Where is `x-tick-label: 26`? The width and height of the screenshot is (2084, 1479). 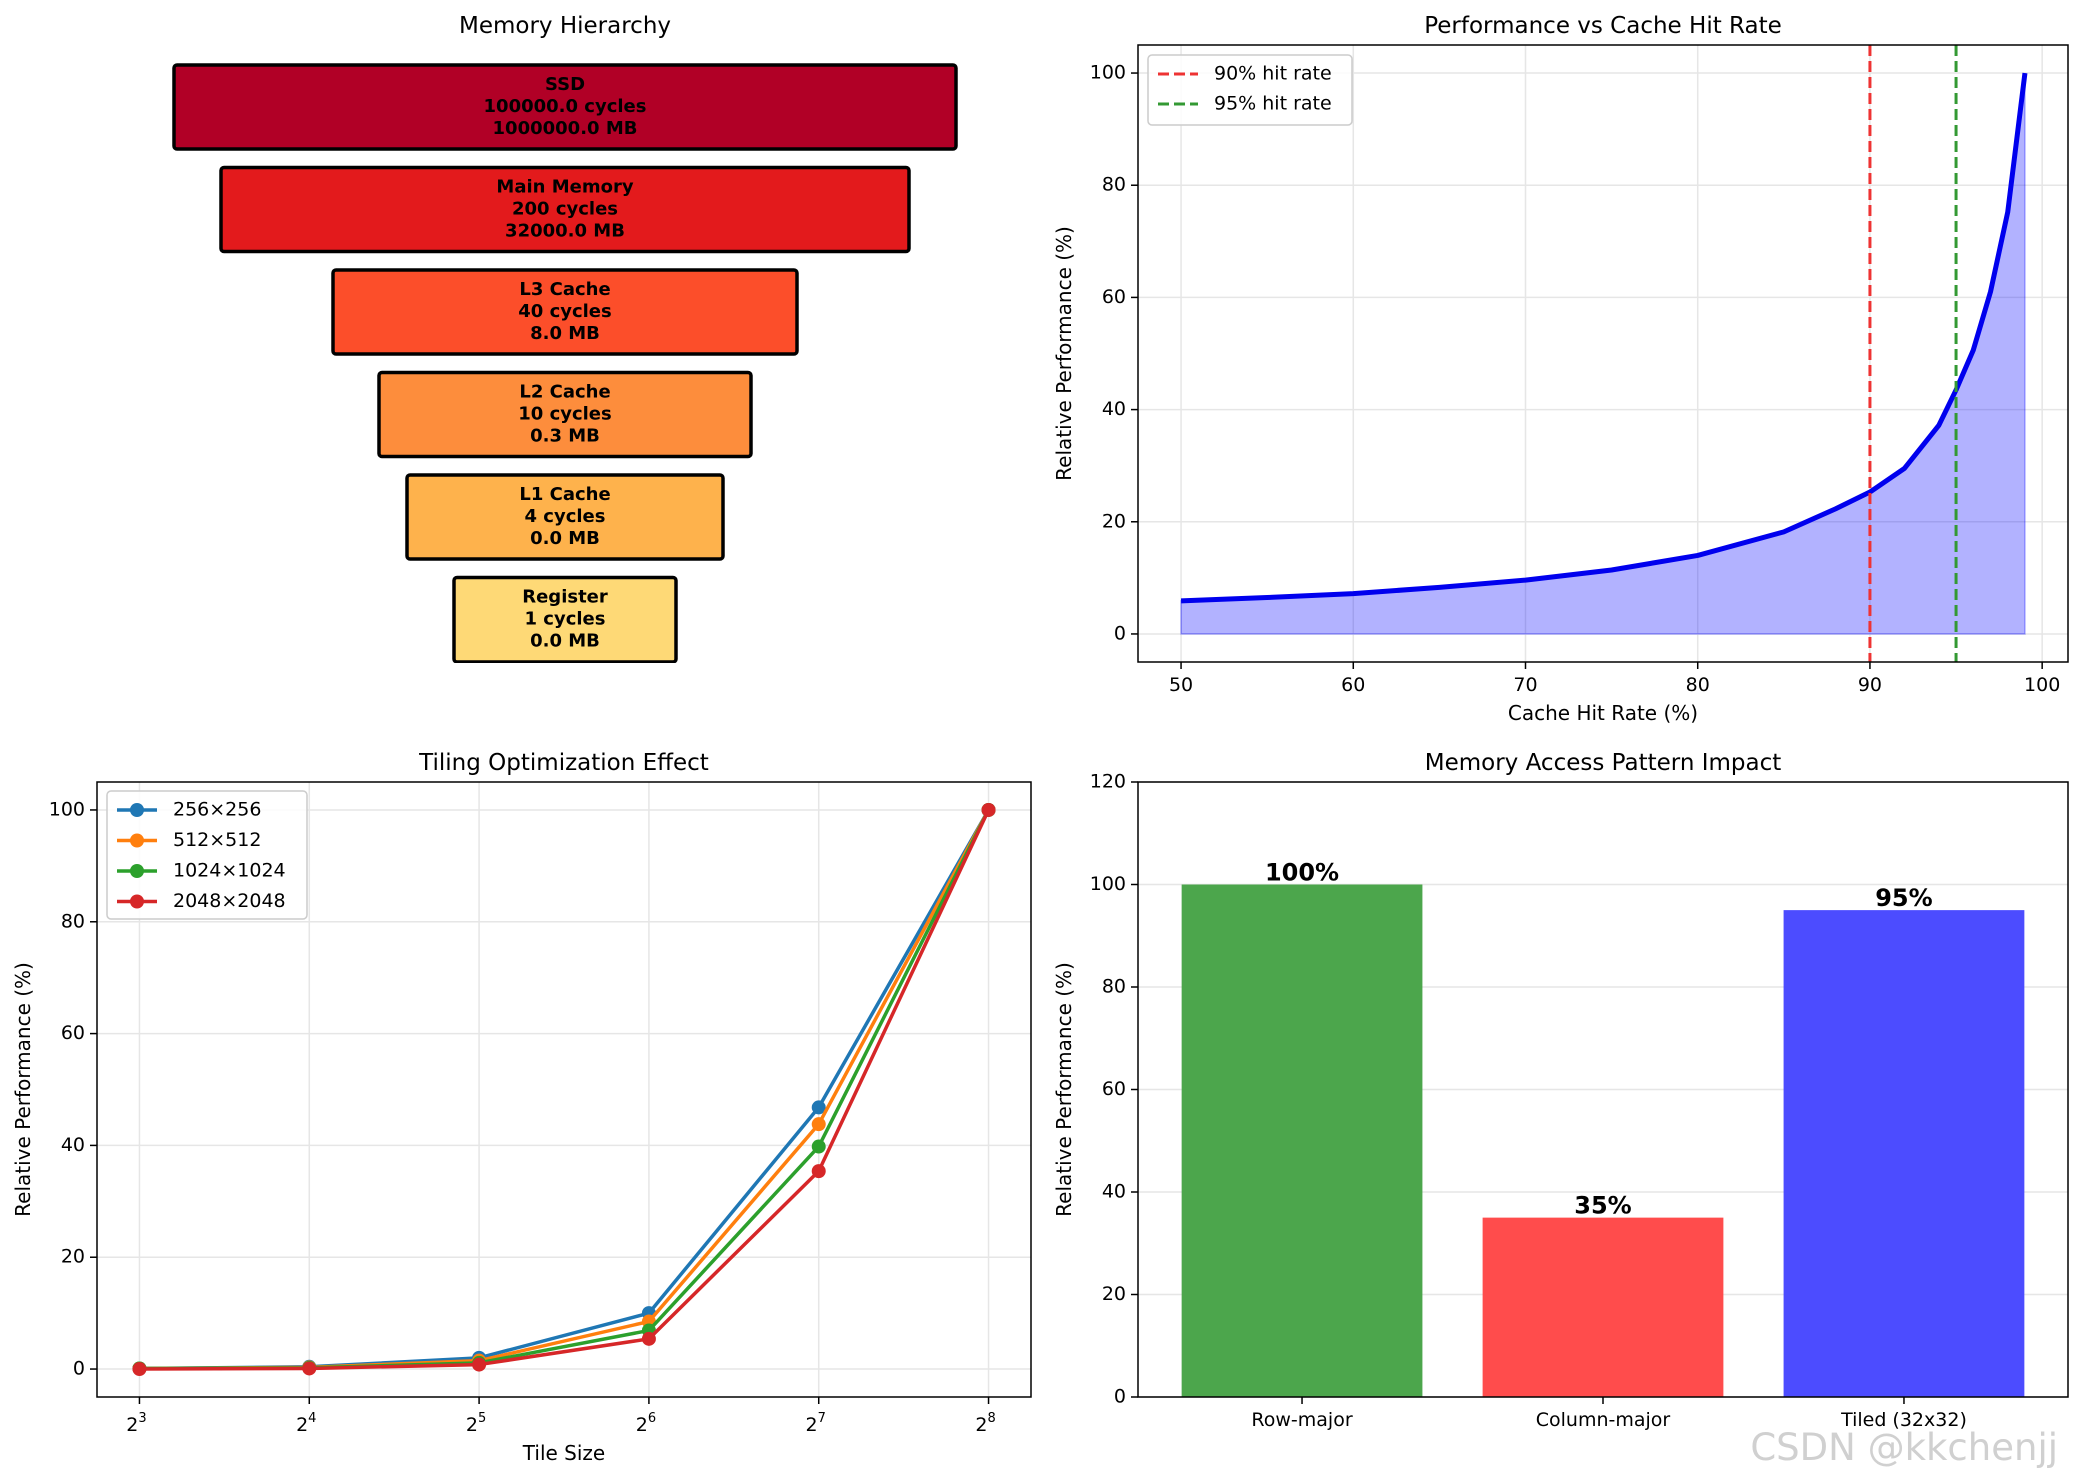
x-tick-label: 26 is located at coordinates (646, 1423).